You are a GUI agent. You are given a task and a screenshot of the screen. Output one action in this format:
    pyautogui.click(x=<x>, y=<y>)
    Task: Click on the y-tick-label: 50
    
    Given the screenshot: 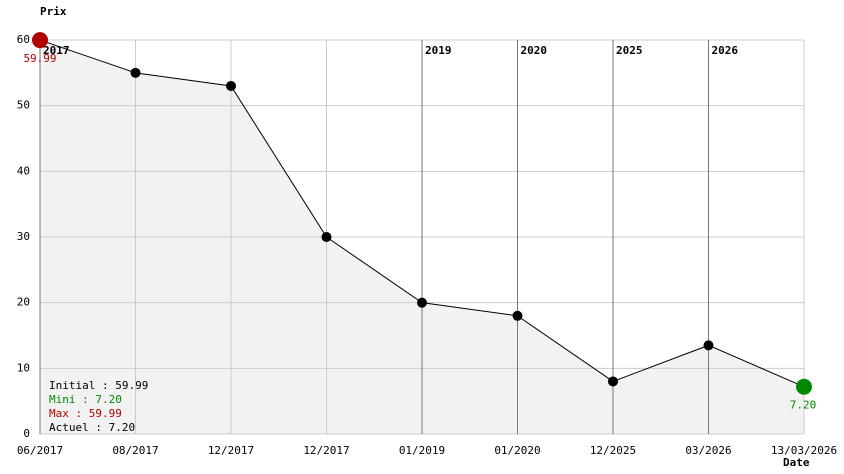 What is the action you would take?
    pyautogui.click(x=23, y=105)
    